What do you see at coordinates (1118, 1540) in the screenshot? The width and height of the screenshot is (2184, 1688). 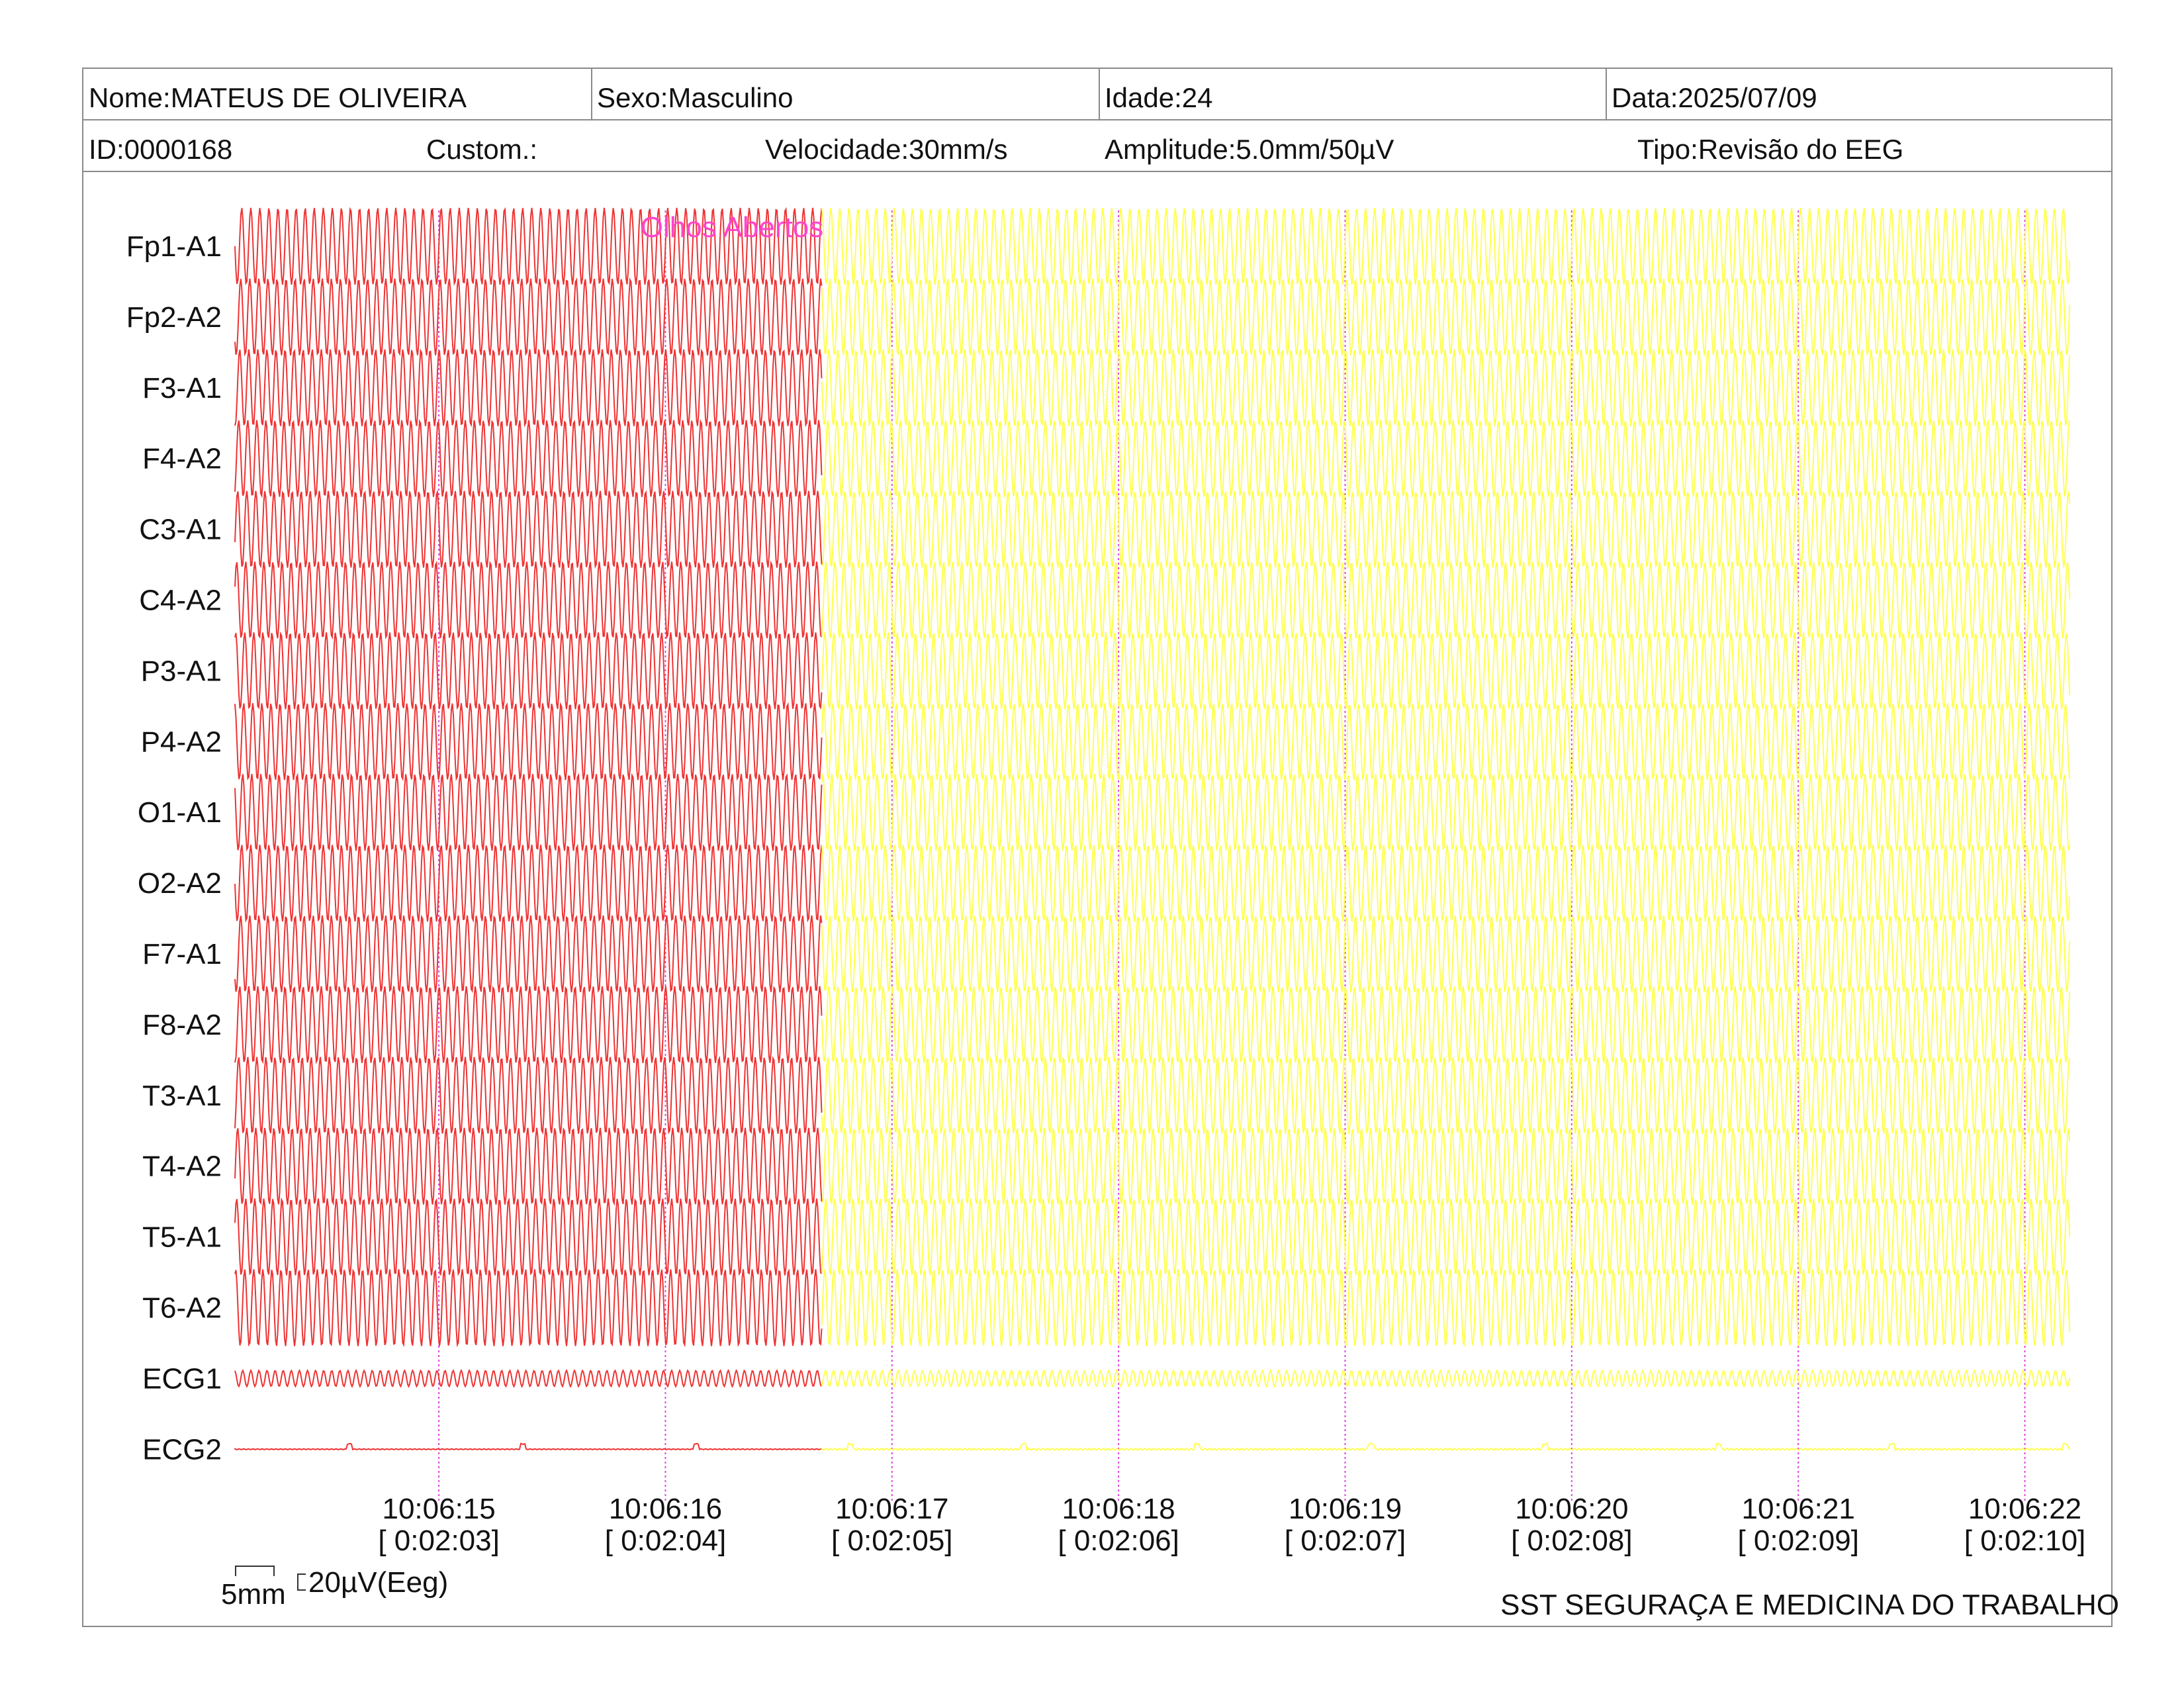 I see `time-tick-elapsed: [ 0:02:06]` at bounding box center [1118, 1540].